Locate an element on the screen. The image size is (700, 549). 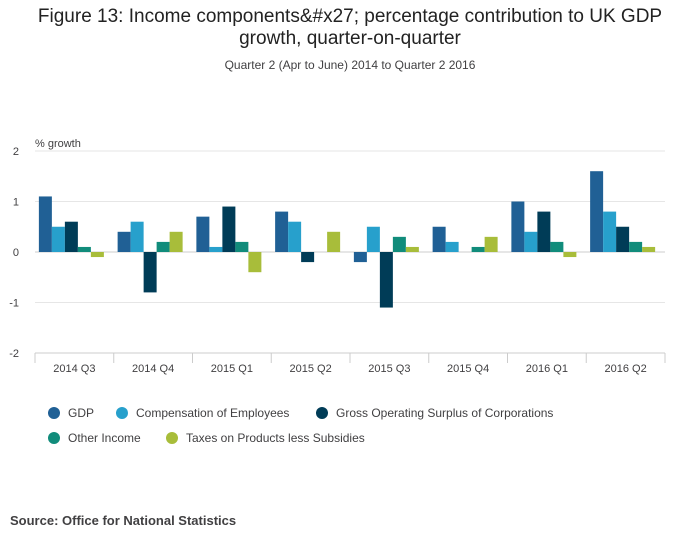
x-tick-label: 2014 Q4 is located at coordinates (153, 369).